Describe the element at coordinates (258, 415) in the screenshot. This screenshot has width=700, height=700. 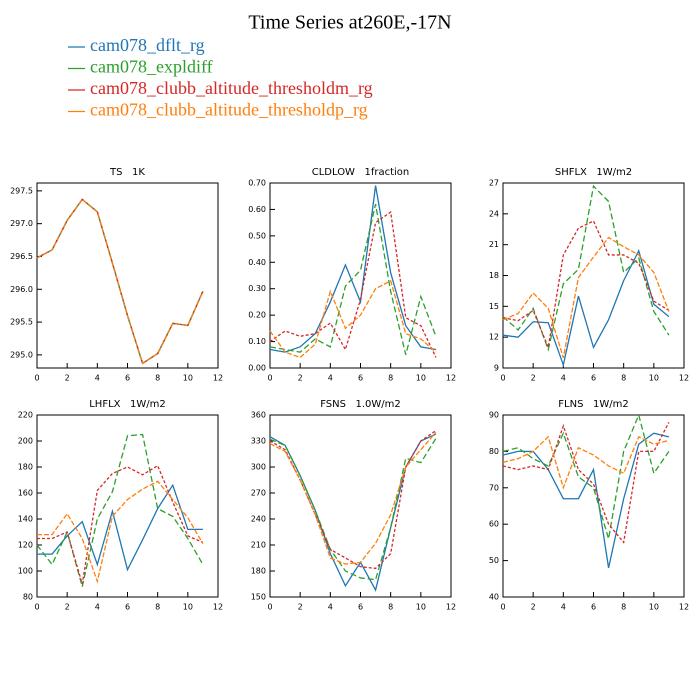
I see `y-tick-label: 360` at that location.